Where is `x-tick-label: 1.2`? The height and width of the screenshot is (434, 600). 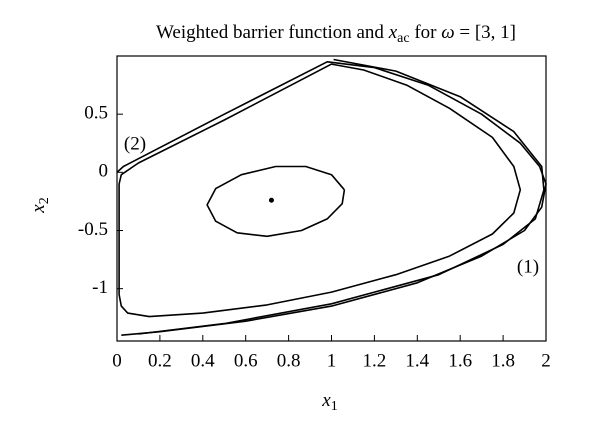
x-tick-label: 1.2 is located at coordinates (375, 360).